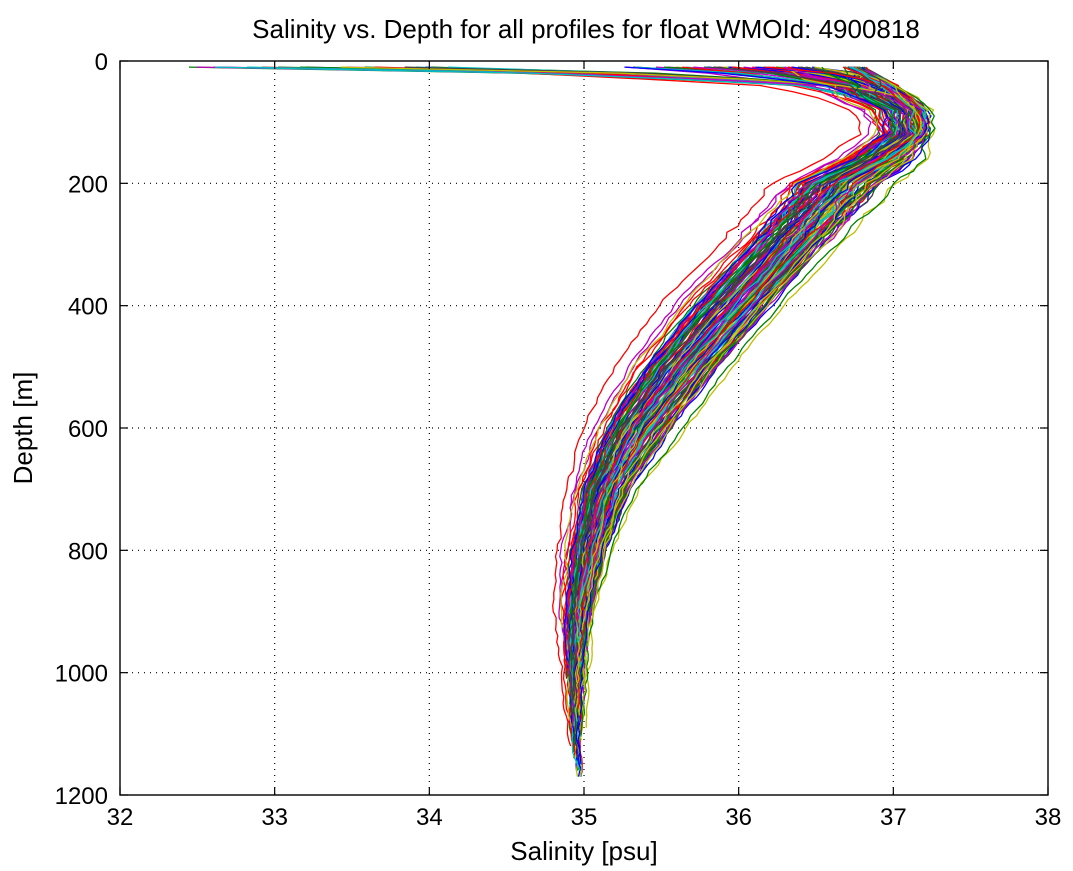 This screenshot has height=871, width=1073. What do you see at coordinates (88, 307) in the screenshot?
I see `y-tick-label: 400` at bounding box center [88, 307].